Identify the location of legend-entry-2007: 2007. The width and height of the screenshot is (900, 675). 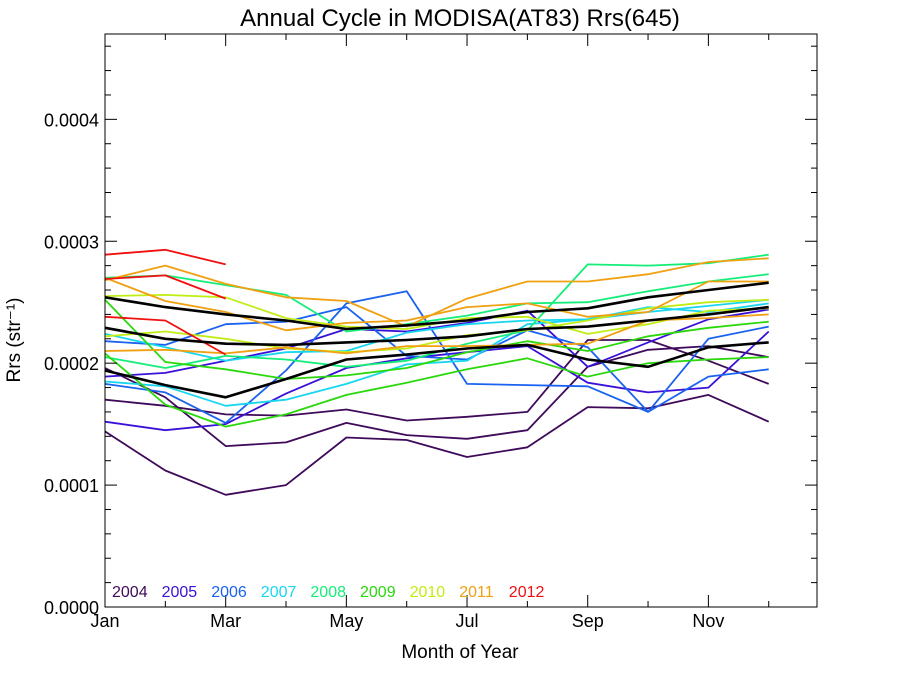
(279, 592).